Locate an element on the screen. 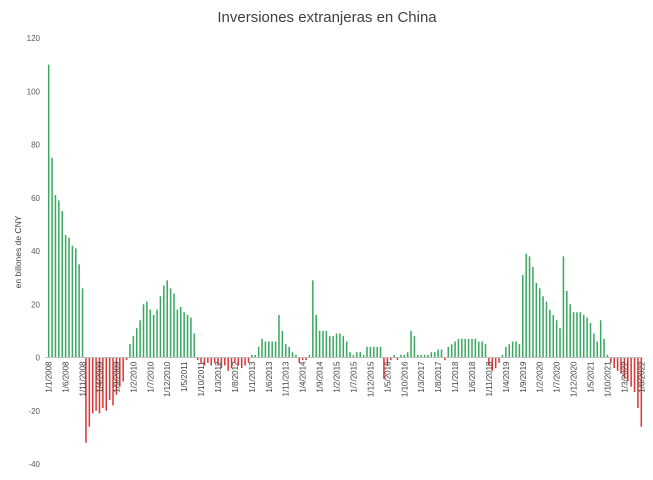  x-tick-label: 1/3/2012 is located at coordinates (218, 377).